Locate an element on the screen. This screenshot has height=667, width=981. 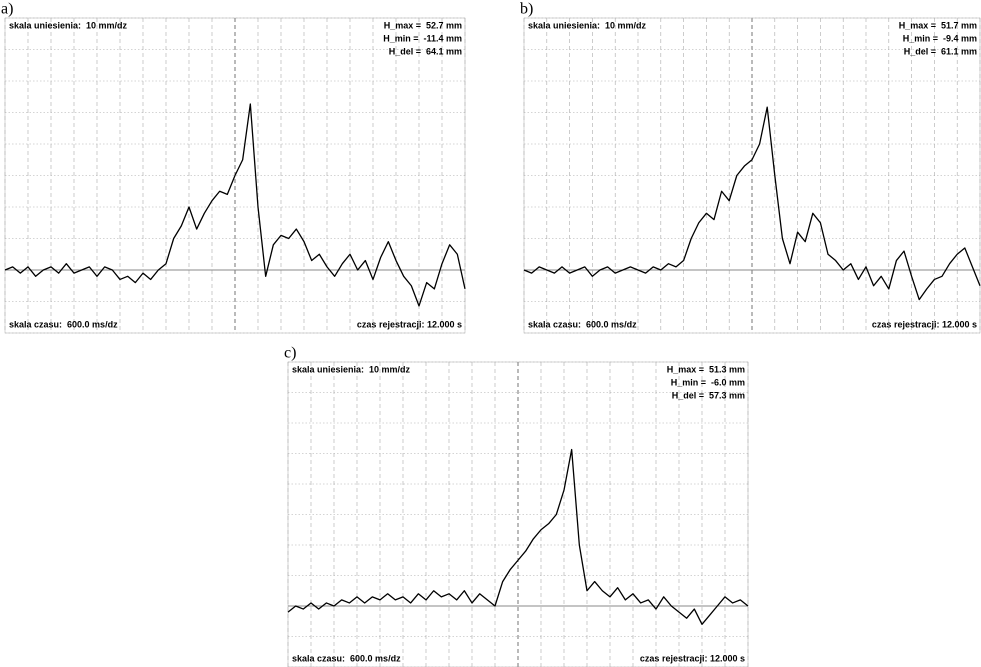
panel-label: b) is located at coordinates (526, 9).